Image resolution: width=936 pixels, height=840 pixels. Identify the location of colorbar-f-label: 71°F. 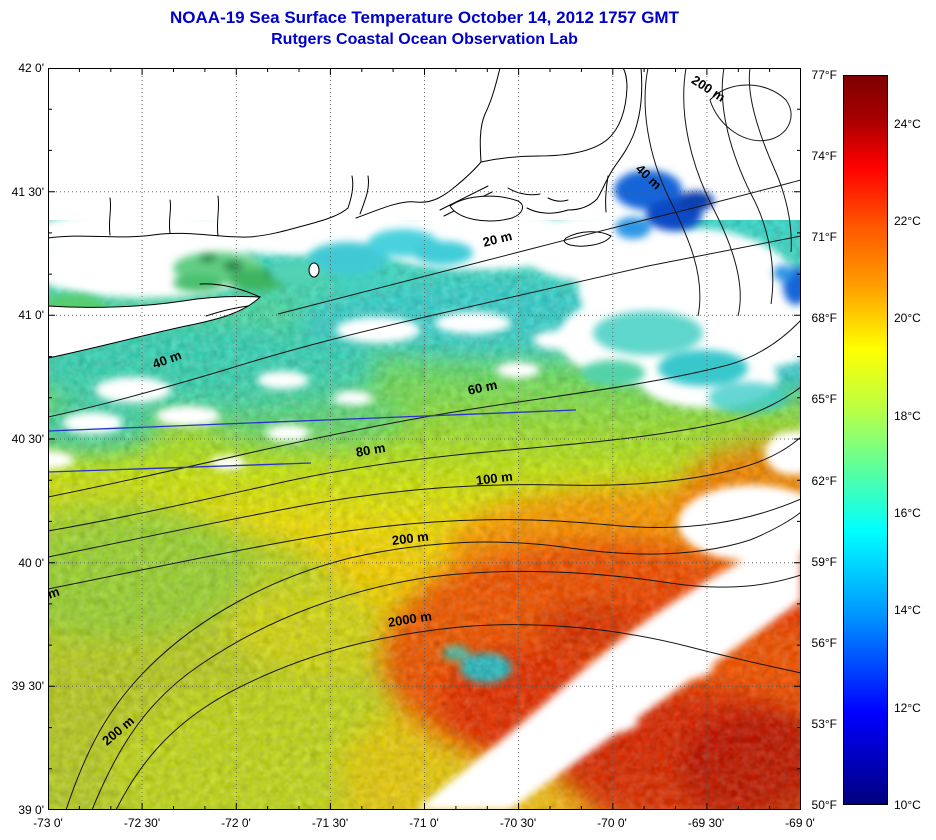
(824, 237).